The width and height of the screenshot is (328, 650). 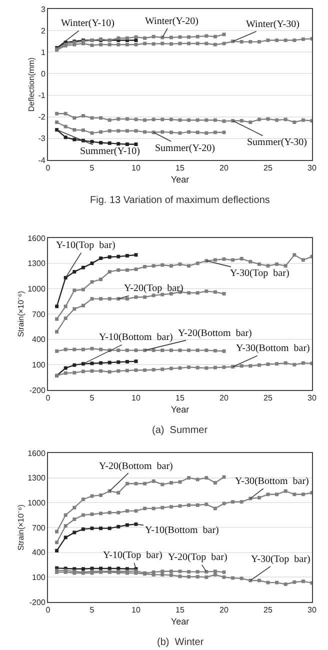 What do you see at coordinates (136, 168) in the screenshot?
I see `x-tick-label: 10` at bounding box center [136, 168].